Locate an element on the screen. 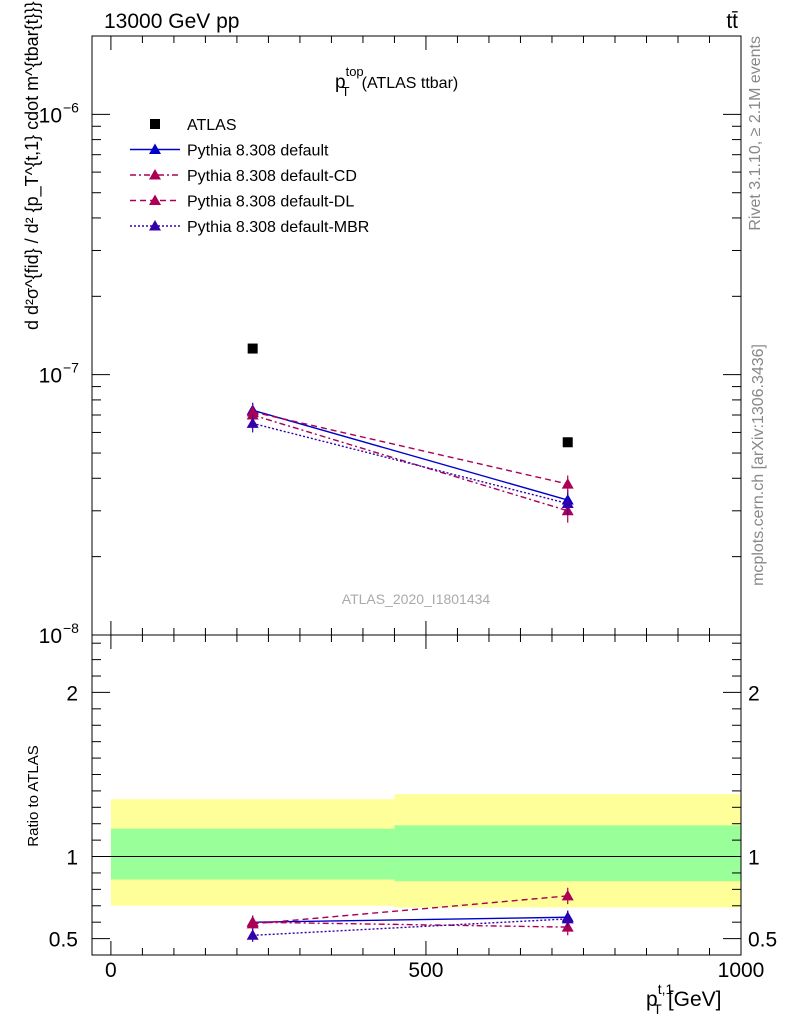 This screenshot has width=786, height=1024. xlabel-sub: T is located at coordinates (657, 1009).